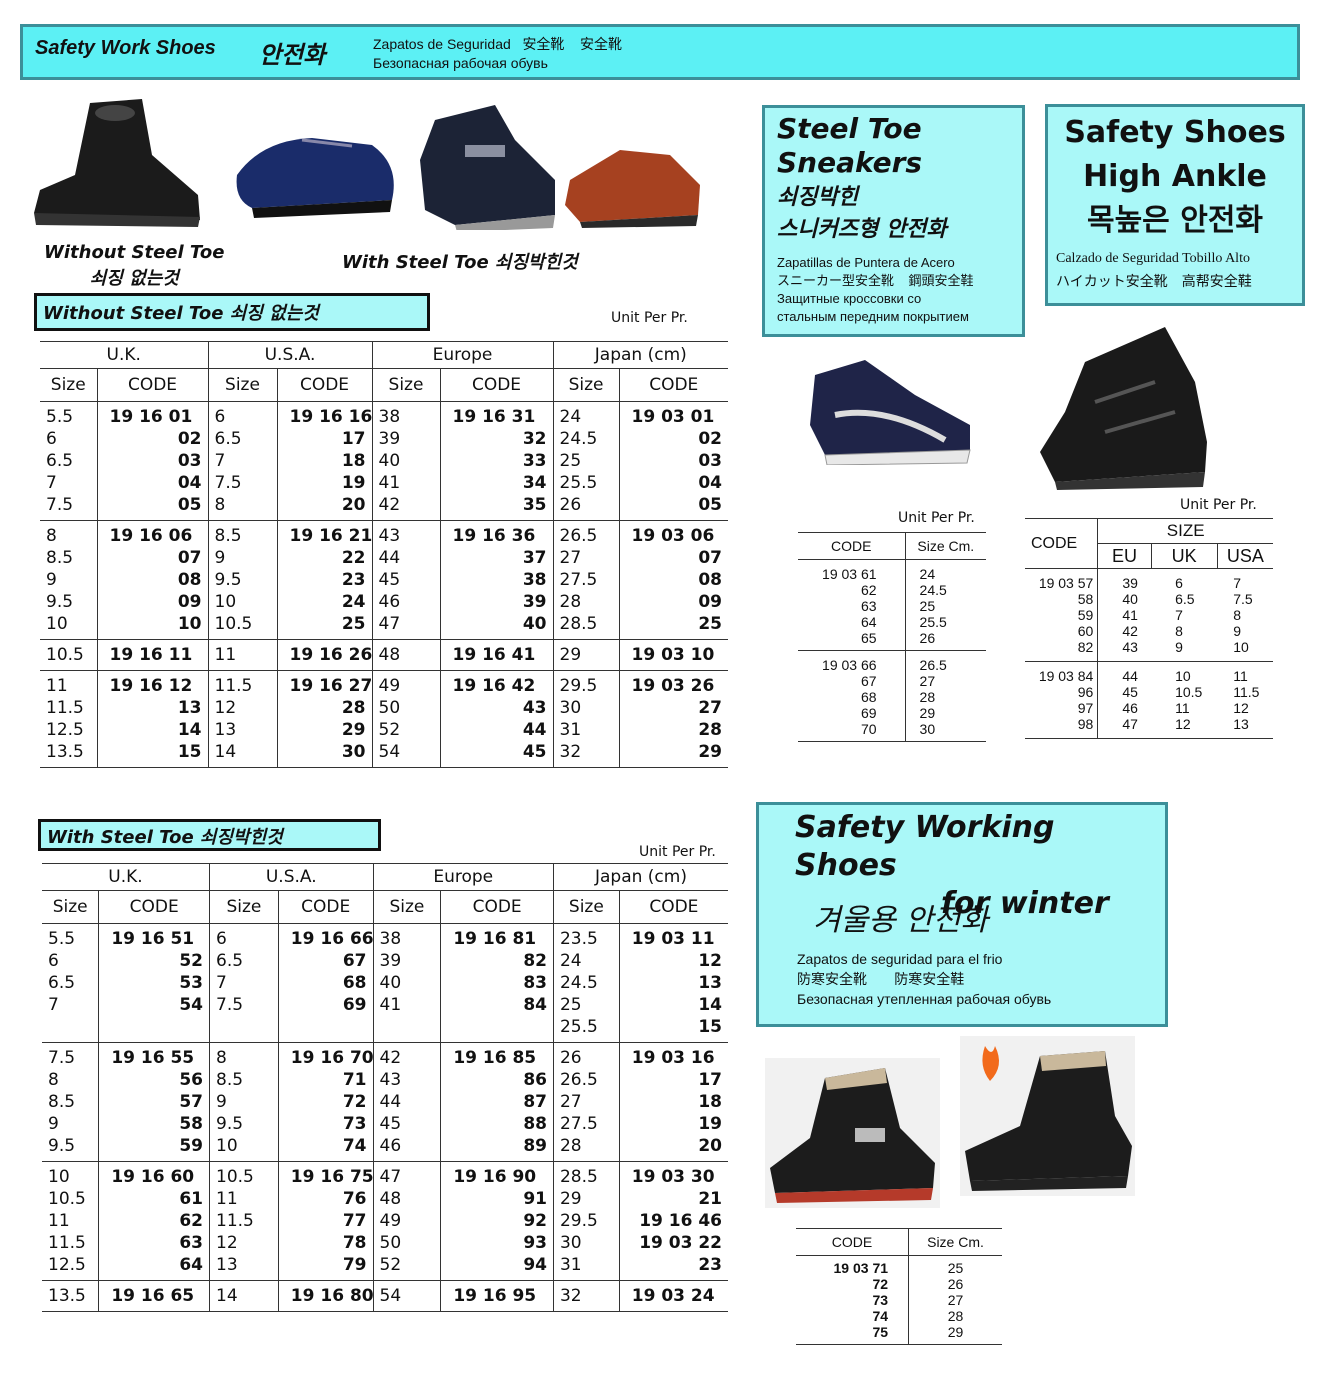 This screenshot has width=1340, height=1386. Describe the element at coordinates (849, 128) in the screenshot. I see `sneakers-title: Steel Toe` at that location.